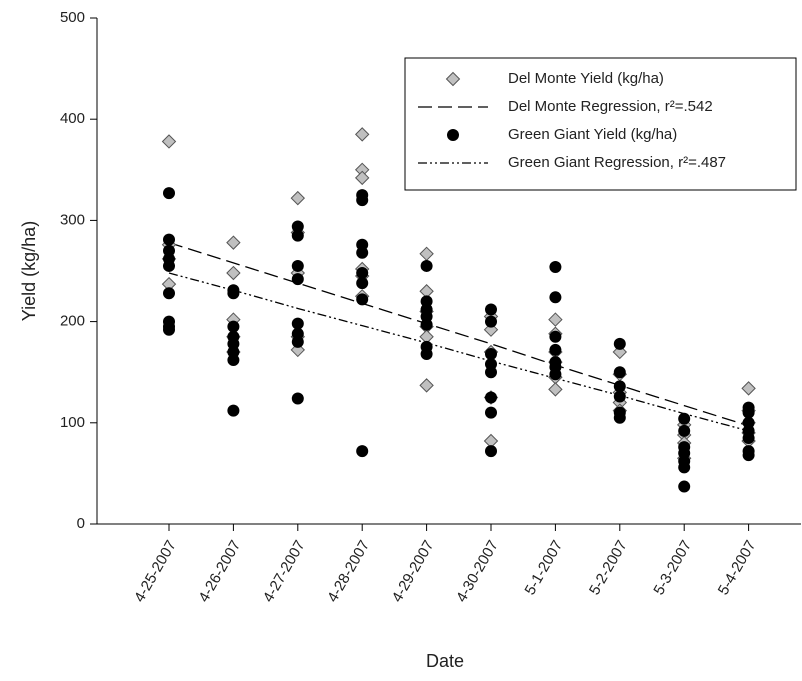 The image size is (802, 681). Describe the element at coordinates (600, 124) in the screenshot. I see `legend-box` at that location.